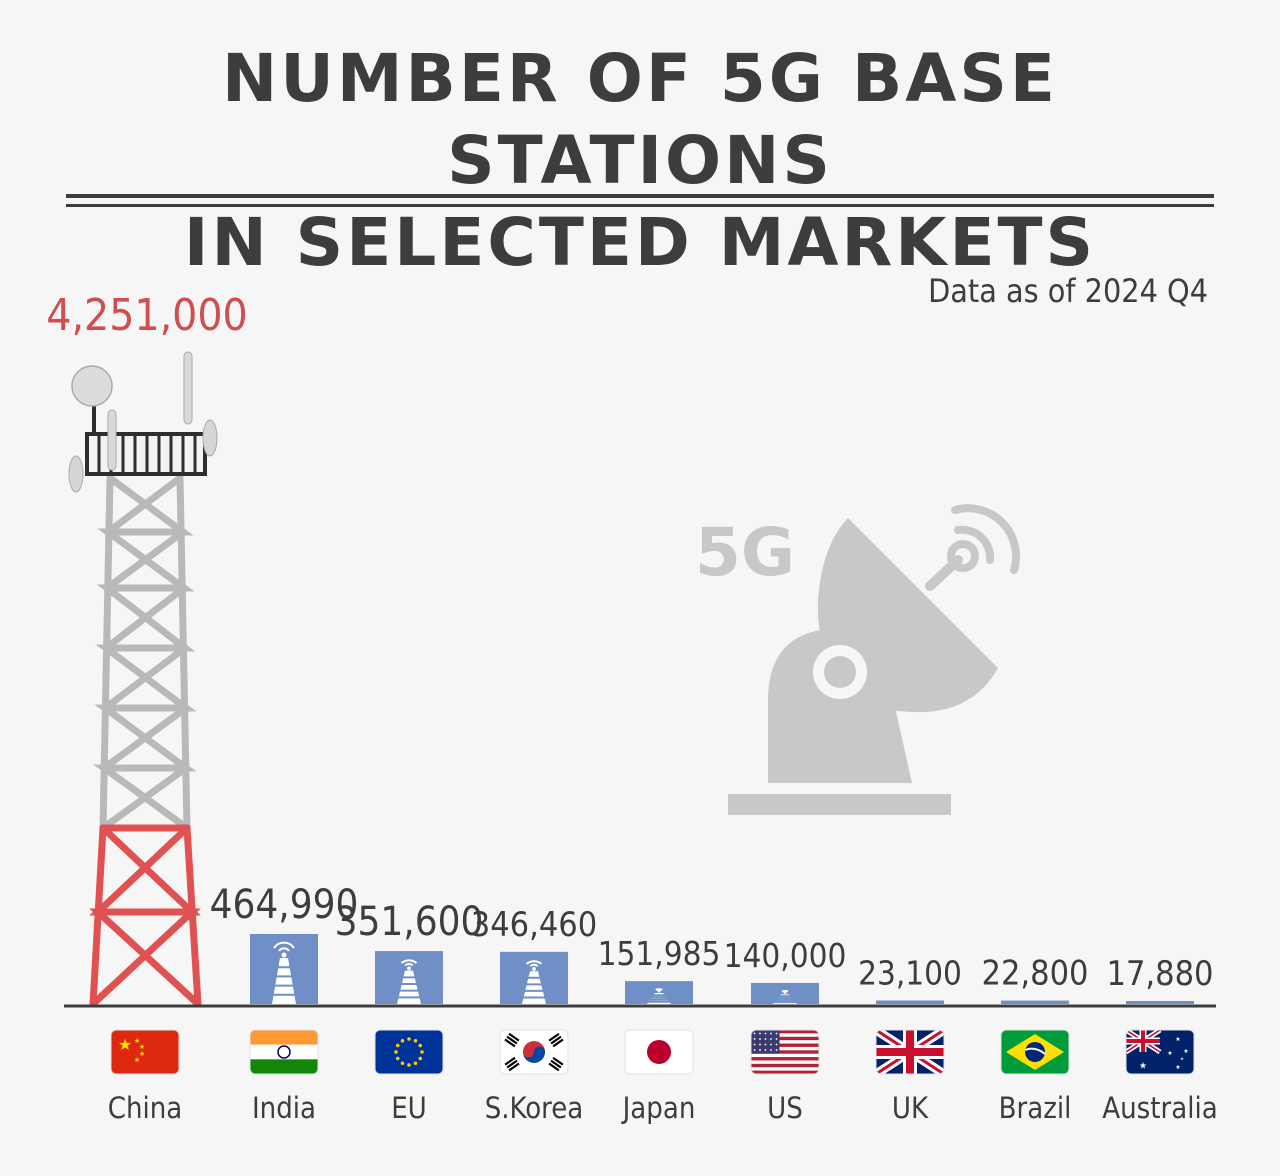  I want to click on category-label-brazil: Brazil, so click(1035, 1108).